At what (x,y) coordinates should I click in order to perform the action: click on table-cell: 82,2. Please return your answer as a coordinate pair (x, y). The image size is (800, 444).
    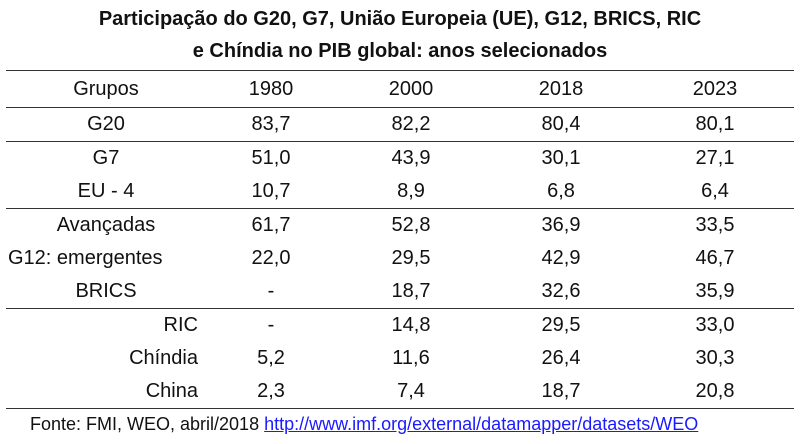
    Looking at the image, I should click on (411, 124).